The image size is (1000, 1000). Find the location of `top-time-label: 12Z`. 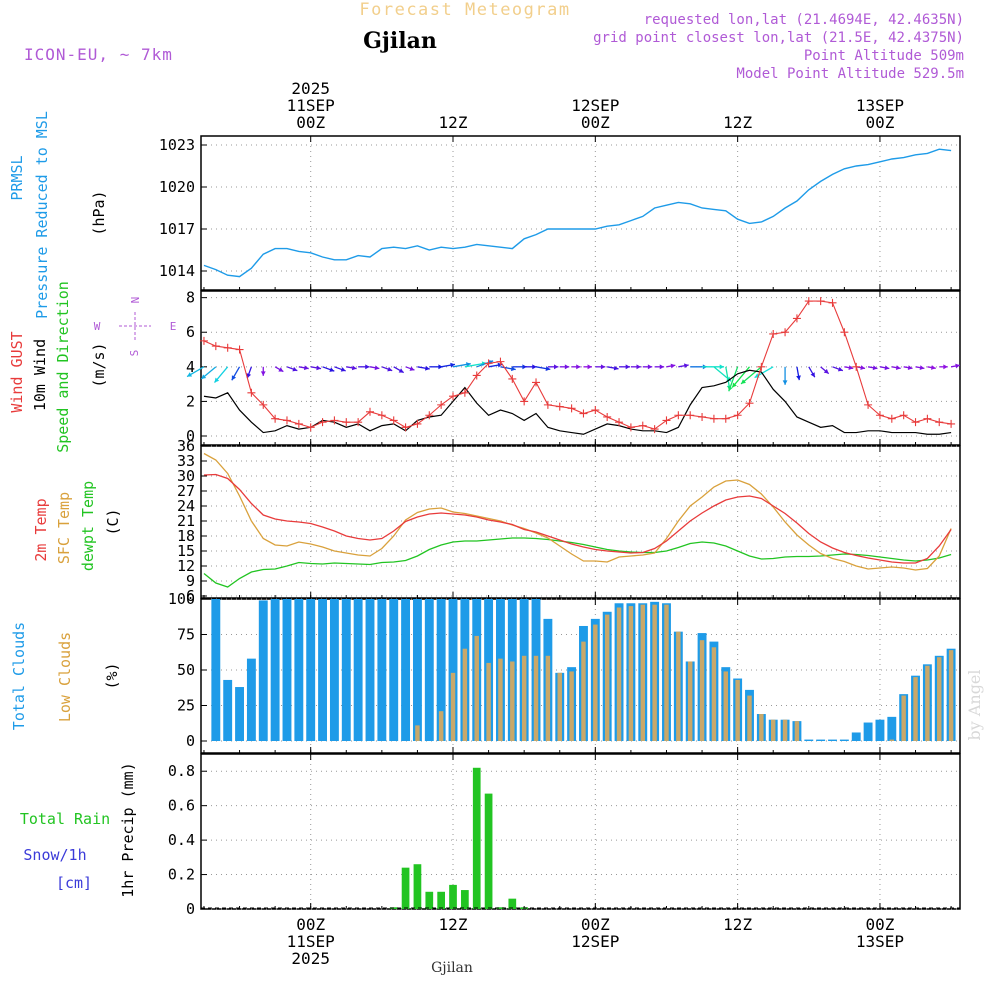

top-time-label: 12Z is located at coordinates (453, 122).